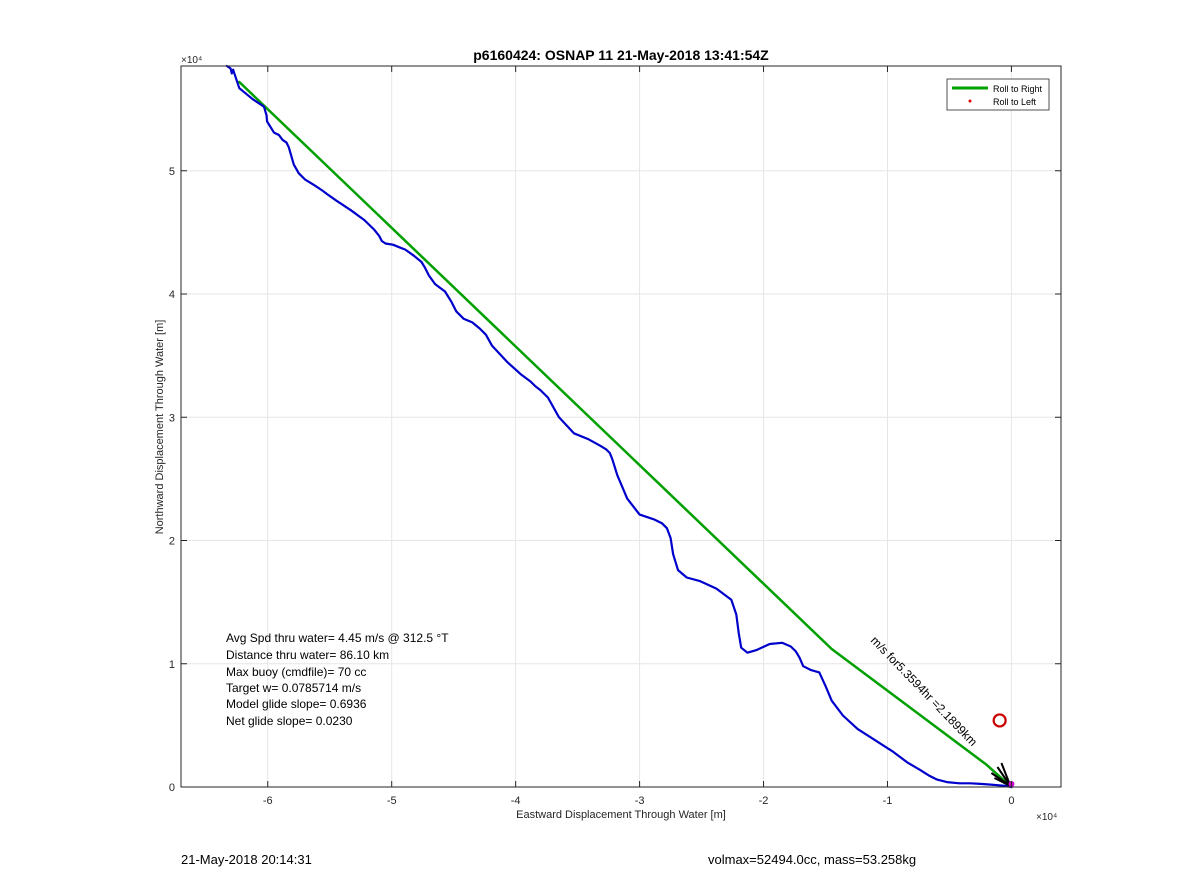 The image size is (1200, 885). What do you see at coordinates (172, 418) in the screenshot?
I see `y-tick-label: 3` at bounding box center [172, 418].